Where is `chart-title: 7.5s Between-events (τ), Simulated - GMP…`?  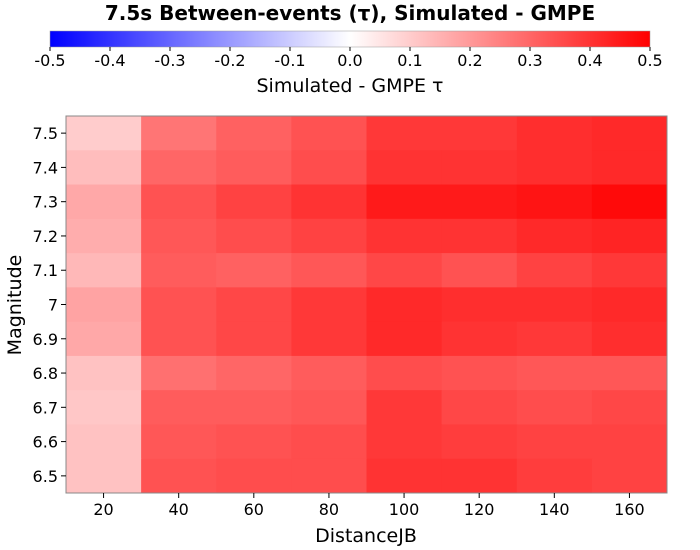 chart-title: 7.5s Between-events (τ), Simulated - GMP… is located at coordinates (350, 13).